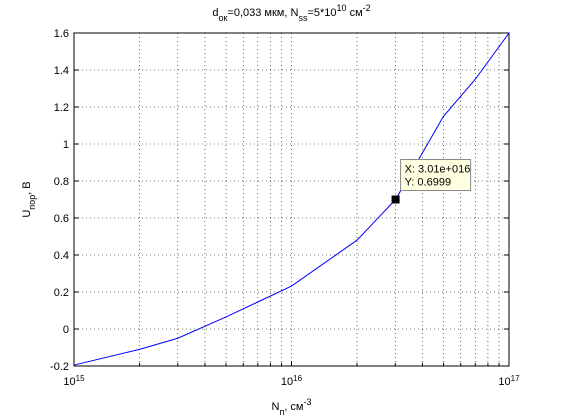 The width and height of the screenshot is (561, 420). Describe the element at coordinates (59, 367) in the screenshot. I see `y-tick-label: -0.2` at that location.